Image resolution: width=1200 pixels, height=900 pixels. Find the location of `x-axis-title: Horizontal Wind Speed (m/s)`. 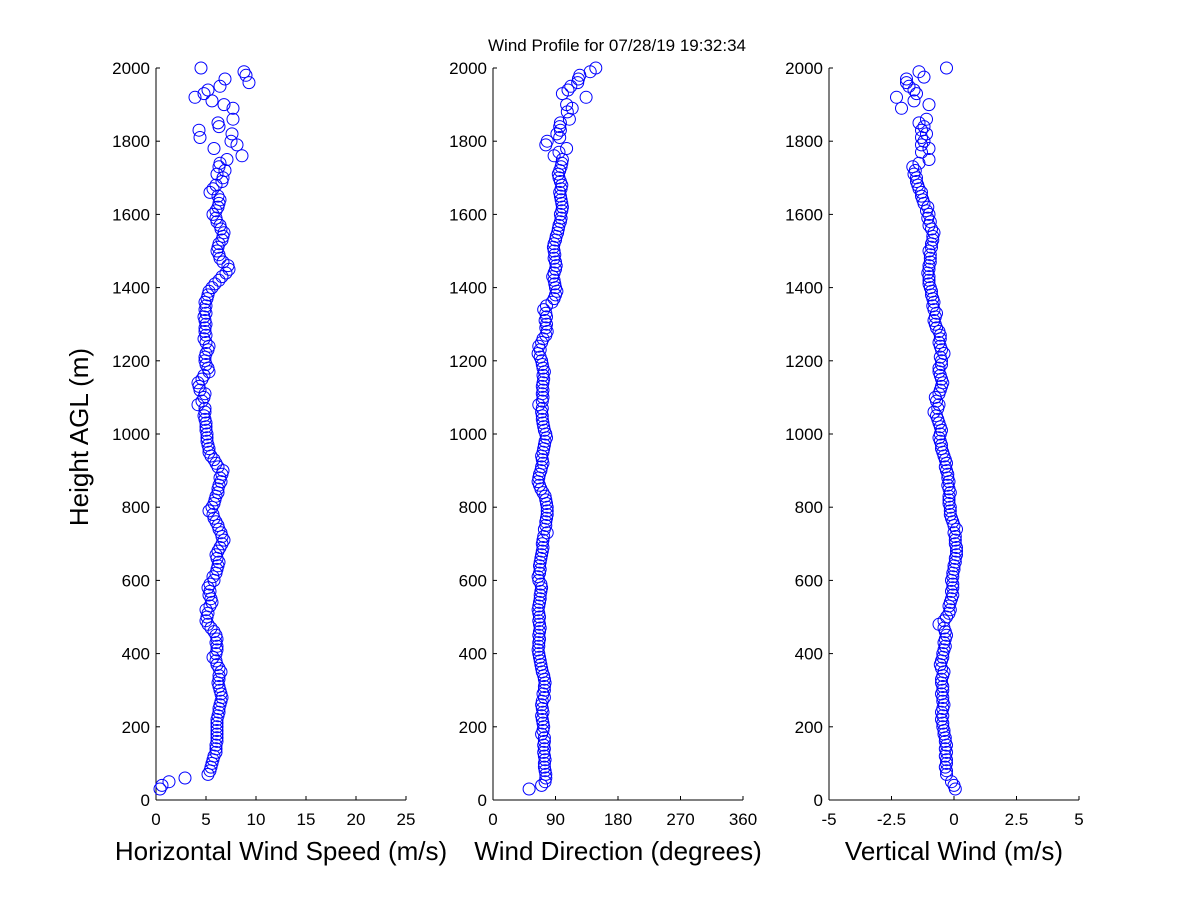

x-axis-title: Horizontal Wind Speed (m/s) is located at coordinates (281, 851).